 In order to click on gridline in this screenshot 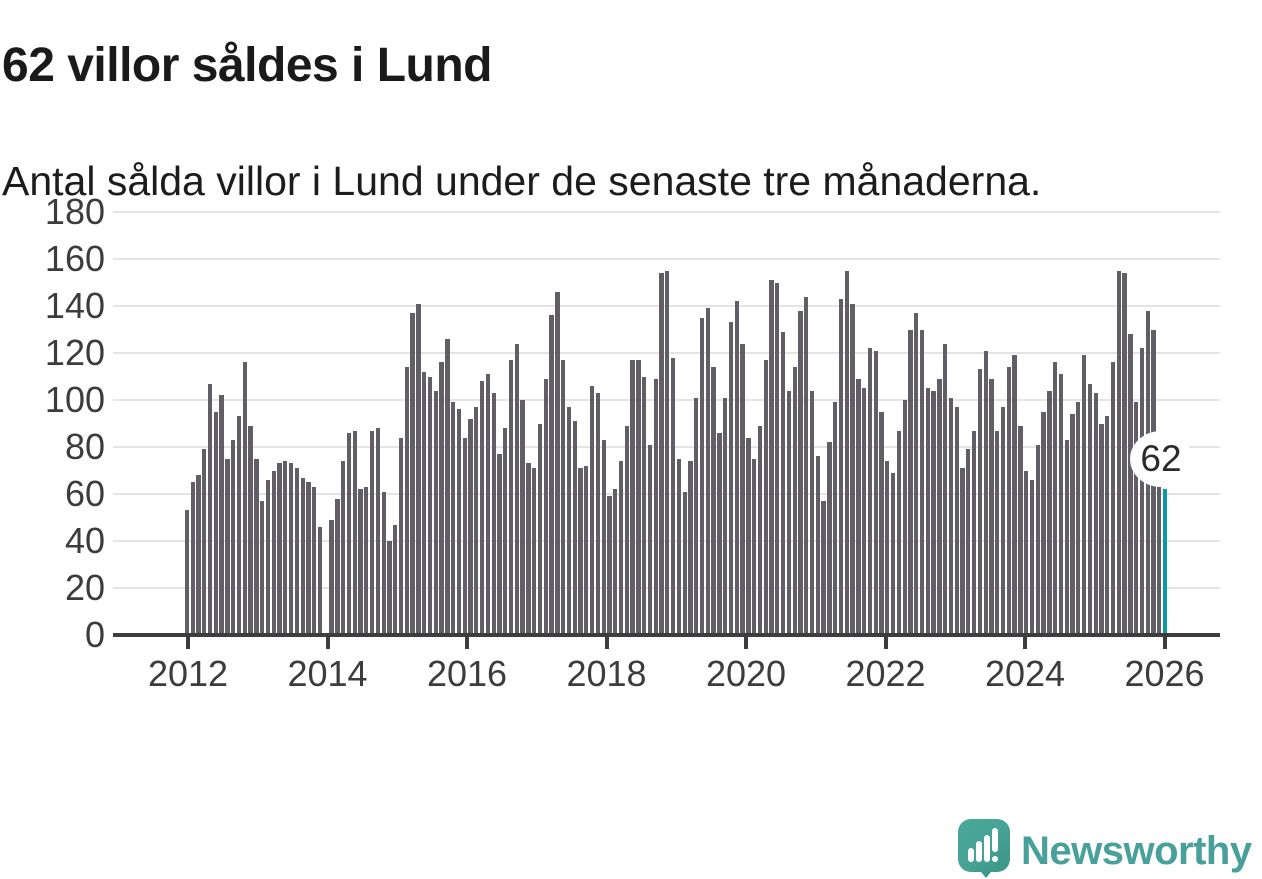, I will do `click(666, 259)`.